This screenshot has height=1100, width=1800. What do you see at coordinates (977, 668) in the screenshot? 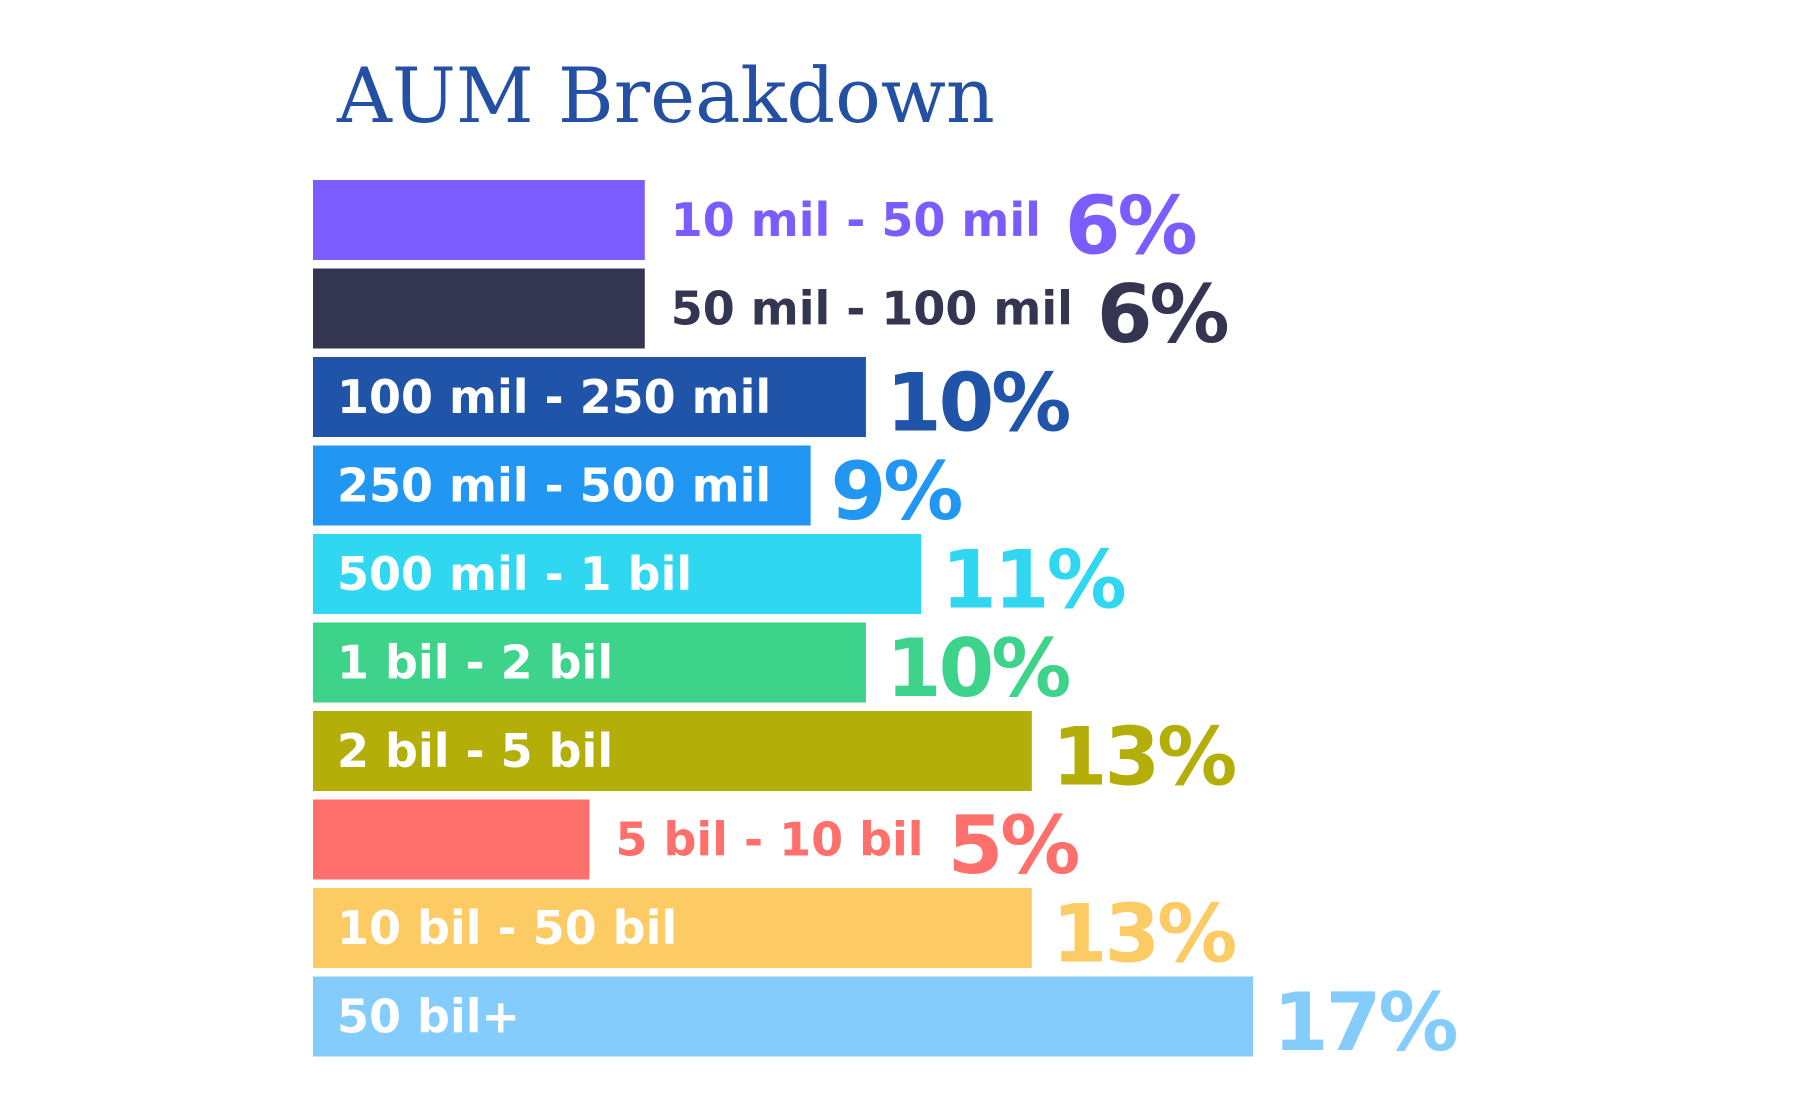
I see `value-label-6: 10%` at bounding box center [977, 668].